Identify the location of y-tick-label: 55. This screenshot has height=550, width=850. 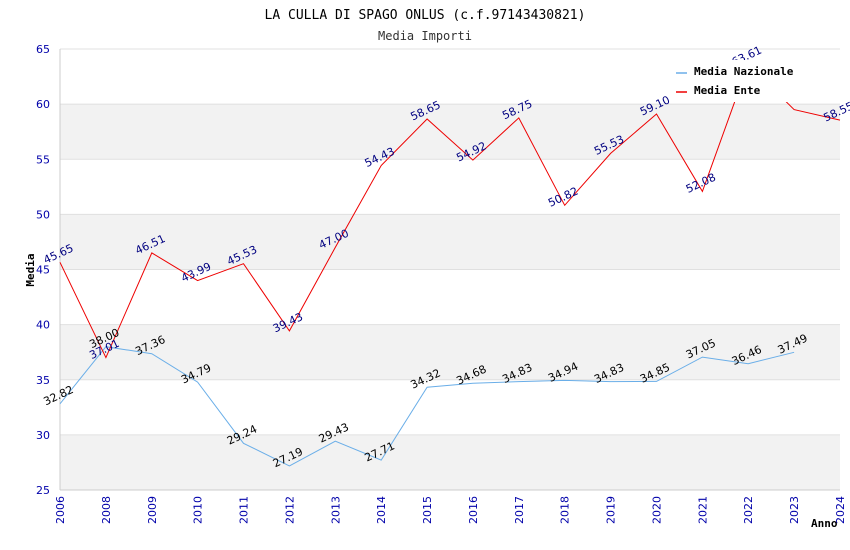
(43, 159).